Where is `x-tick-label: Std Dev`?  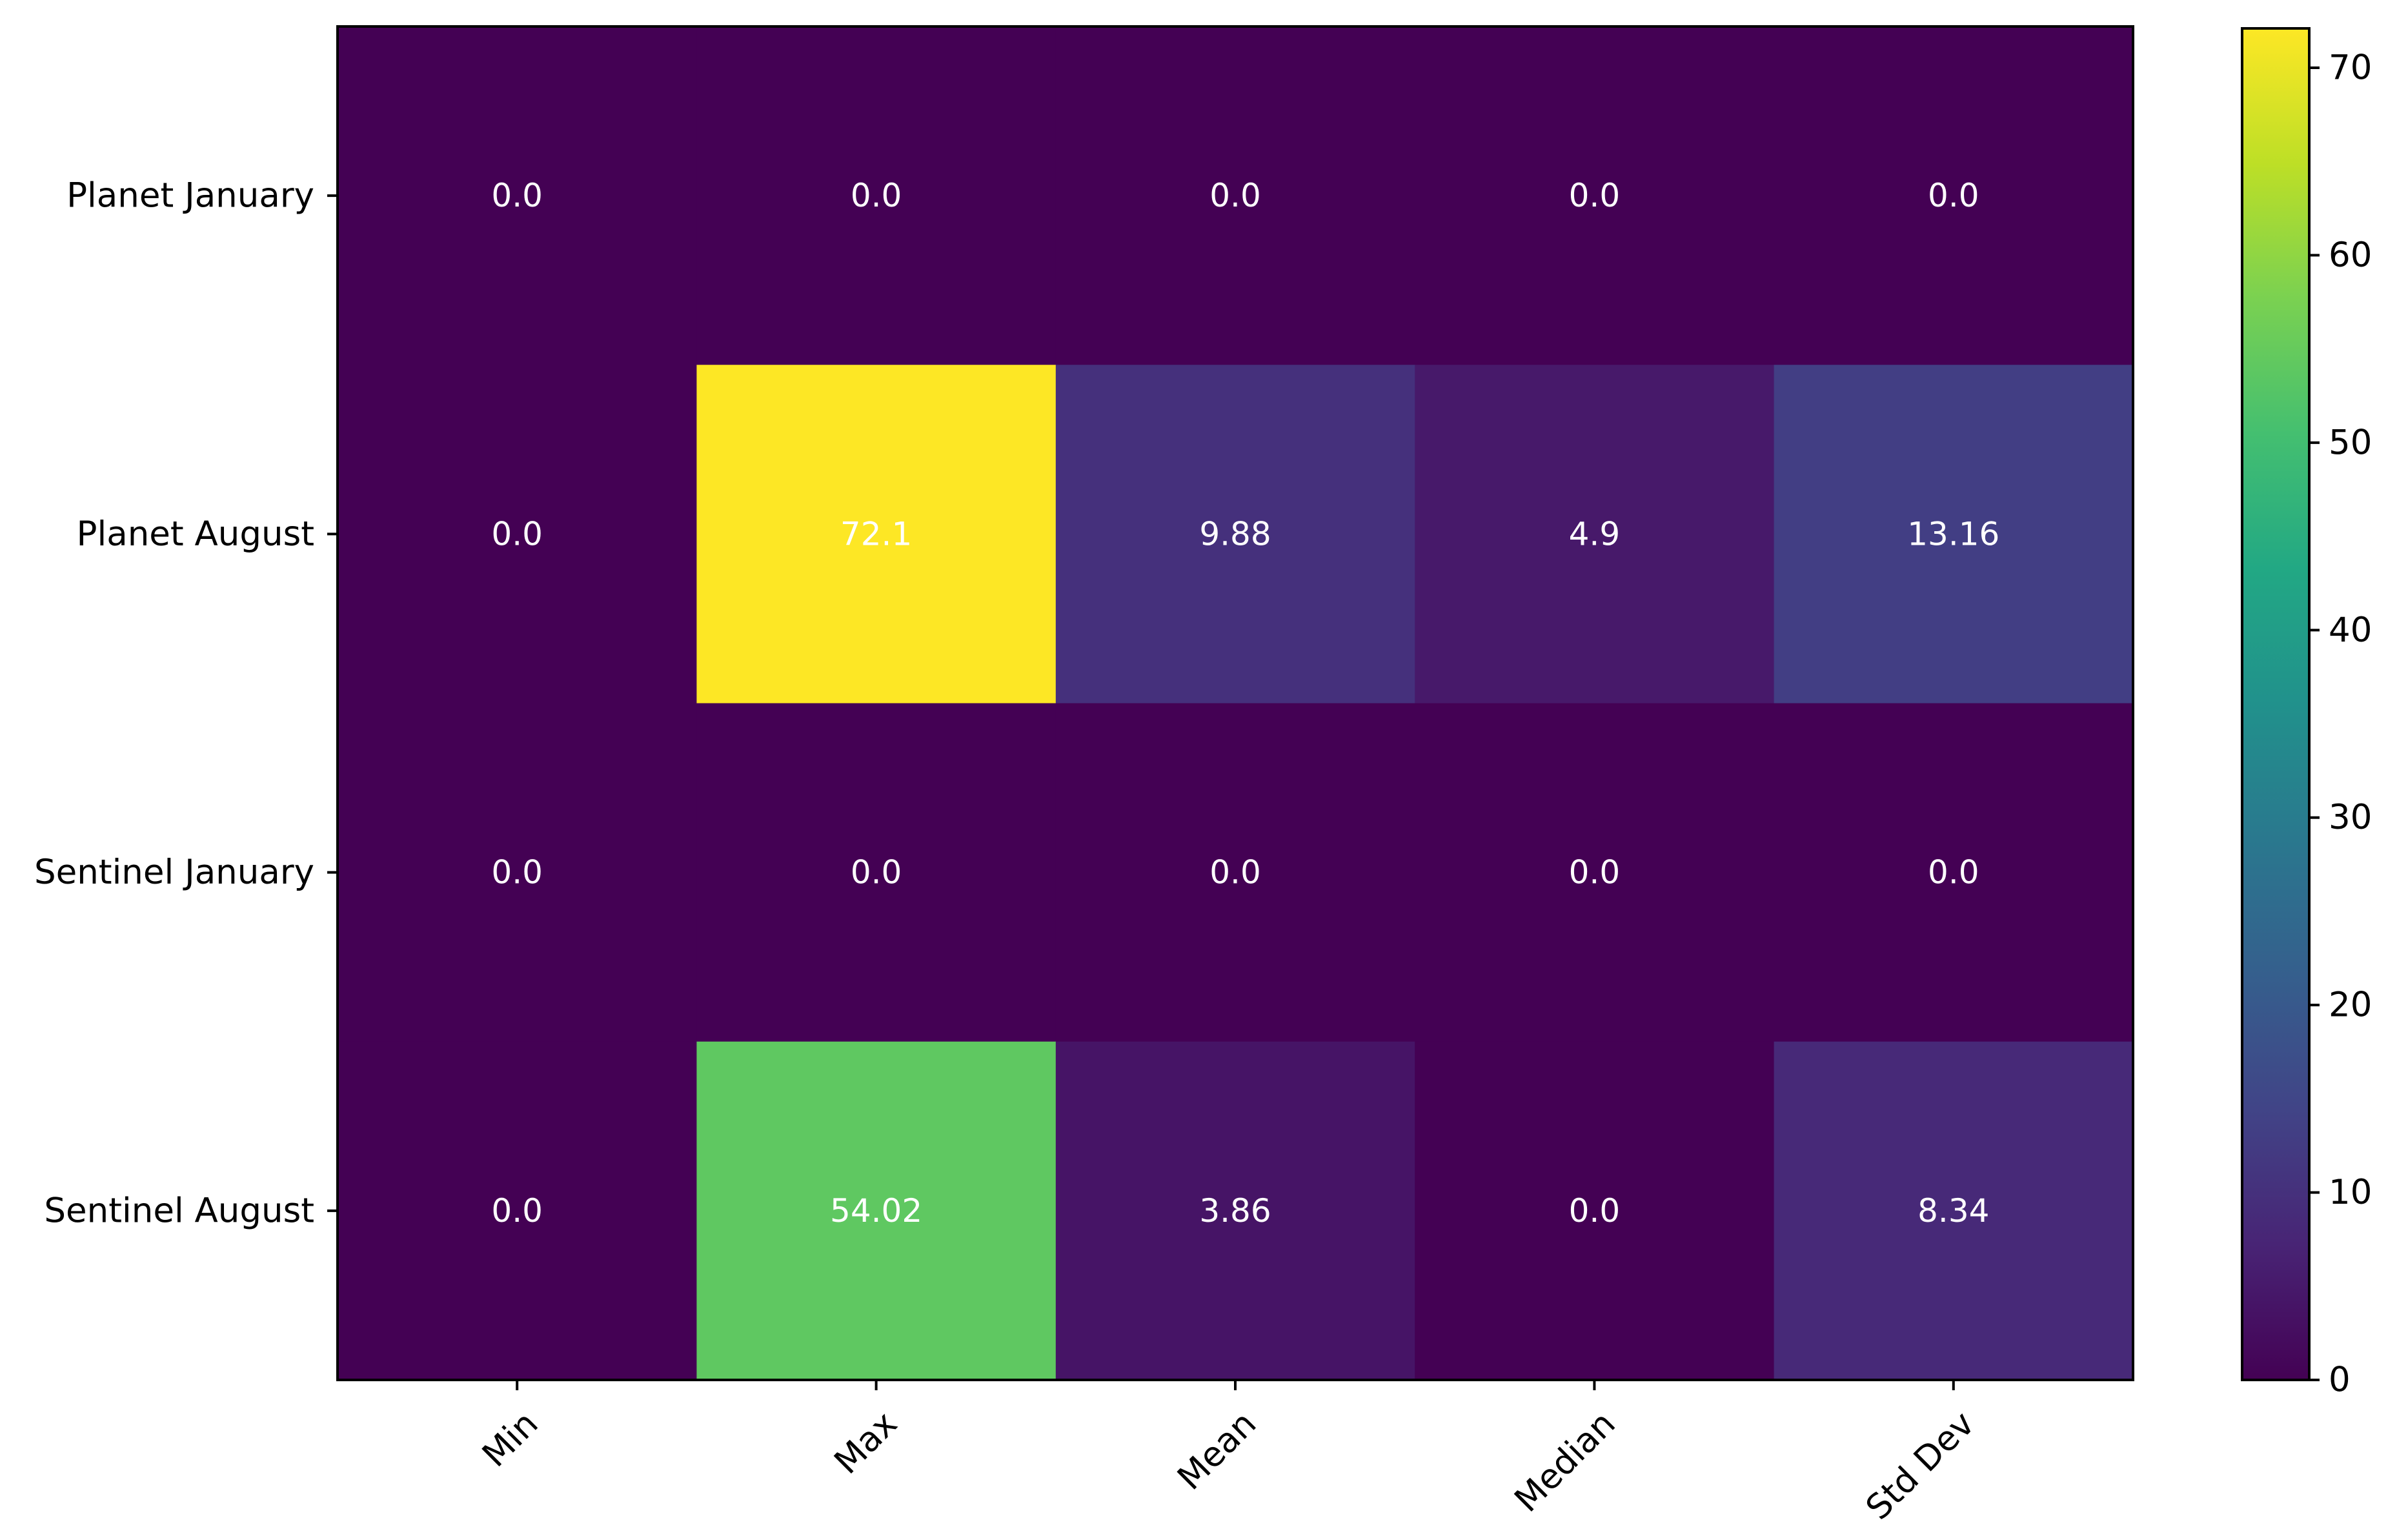 x-tick-label: Std Dev is located at coordinates (1920, 1465).